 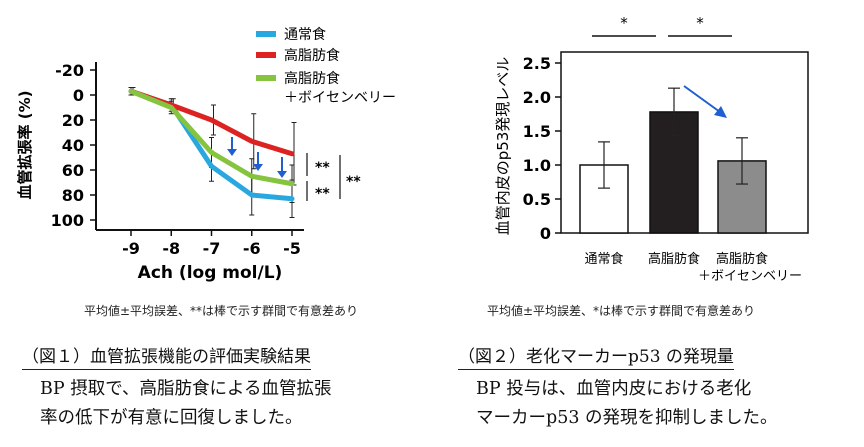 I want to click on x-tick-label: -7, so click(x=212, y=248).